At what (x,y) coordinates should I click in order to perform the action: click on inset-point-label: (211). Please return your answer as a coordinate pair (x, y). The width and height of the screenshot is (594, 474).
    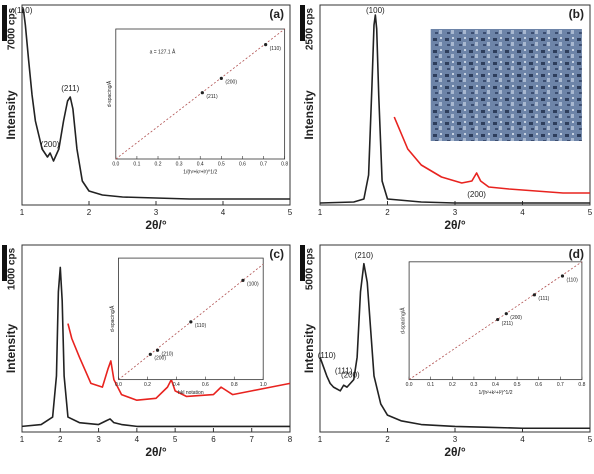
    Looking at the image, I should click on (508, 324).